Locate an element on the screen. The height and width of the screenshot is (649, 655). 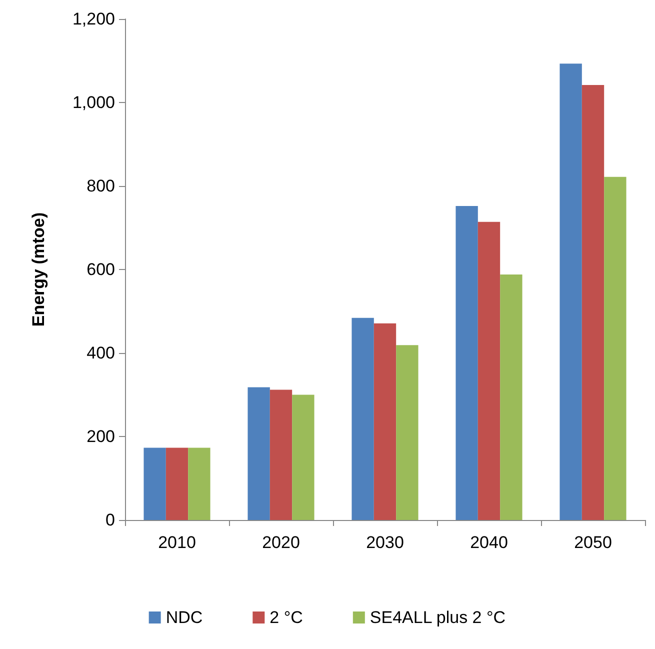
y-tick-label: 800 is located at coordinates (100, 186).